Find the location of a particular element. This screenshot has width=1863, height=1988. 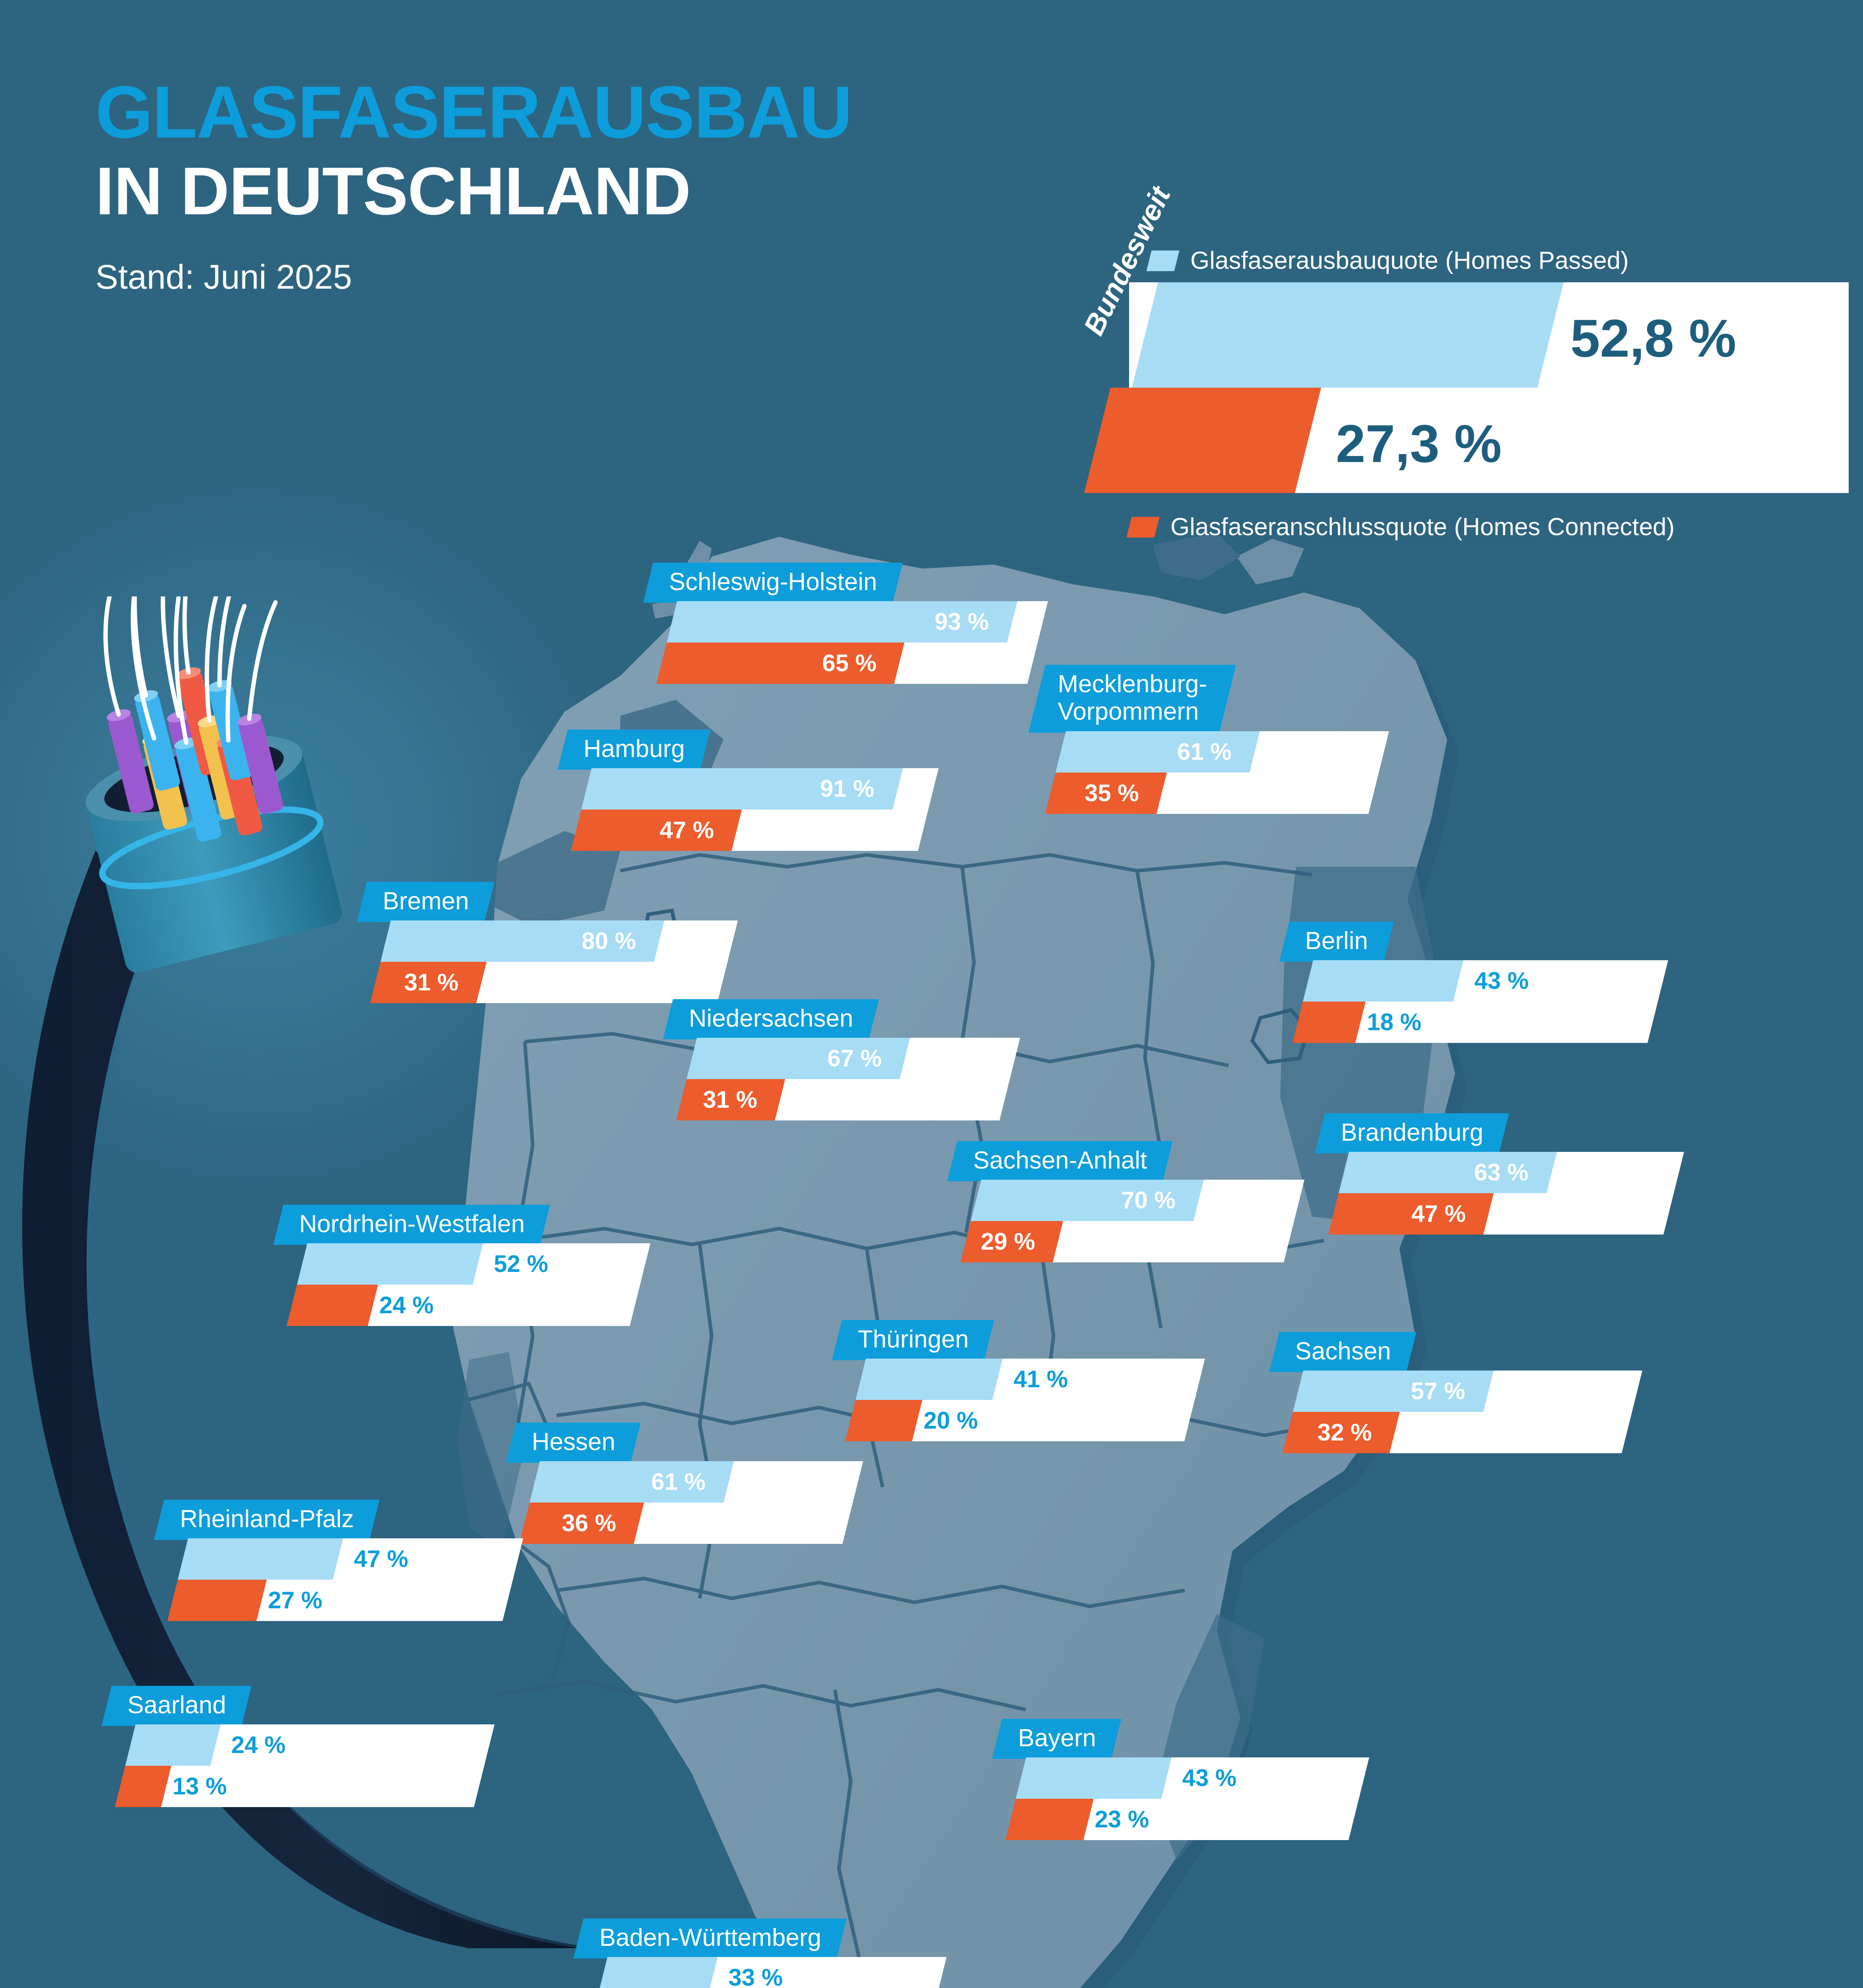

state-card: Saarland 24 % 13 % is located at coordinates (316, 1746).